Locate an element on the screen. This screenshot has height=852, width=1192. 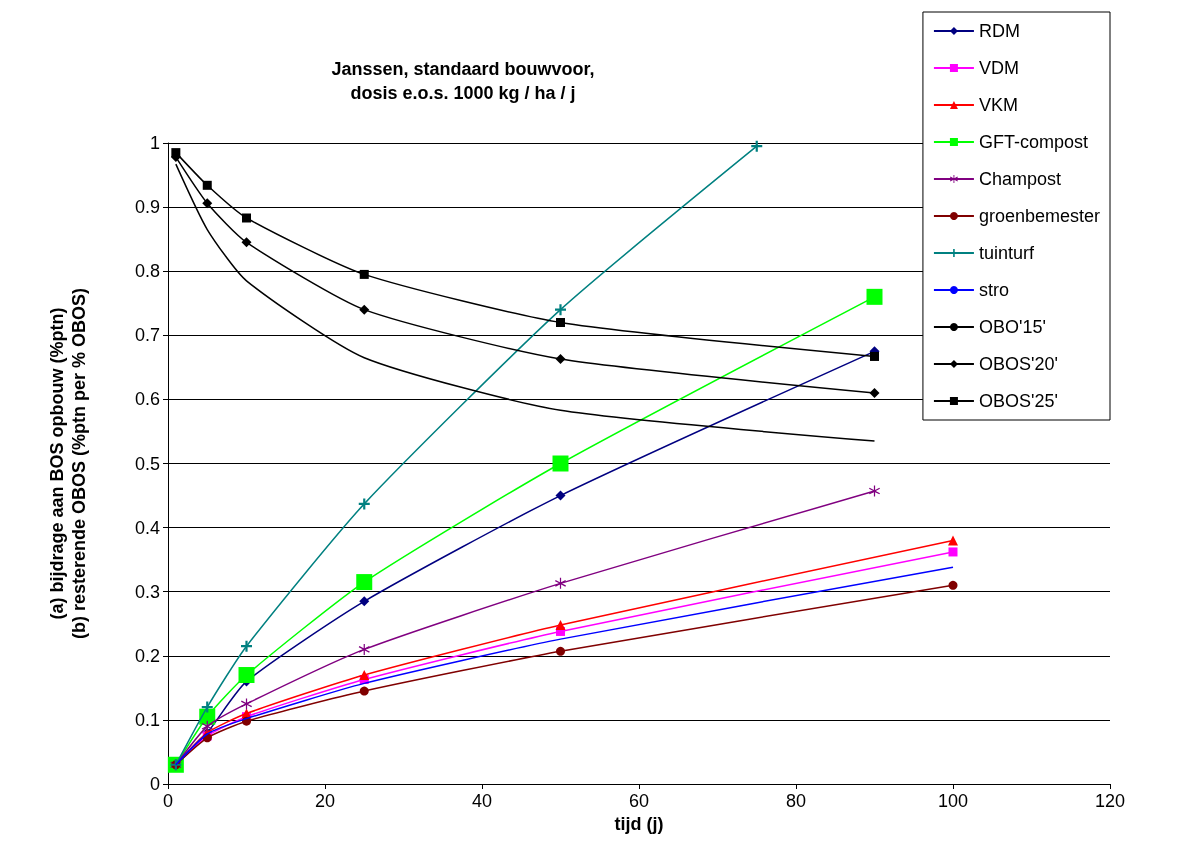
legend-label: OBOS'25' is located at coordinates (1018, 401).